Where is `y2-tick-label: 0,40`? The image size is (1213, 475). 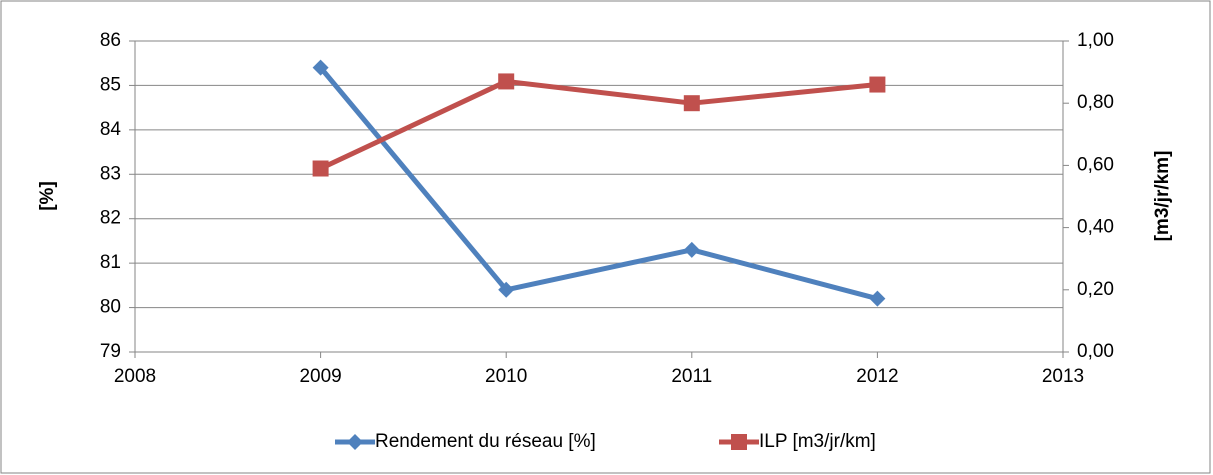 y2-tick-label: 0,40 is located at coordinates (1095, 227).